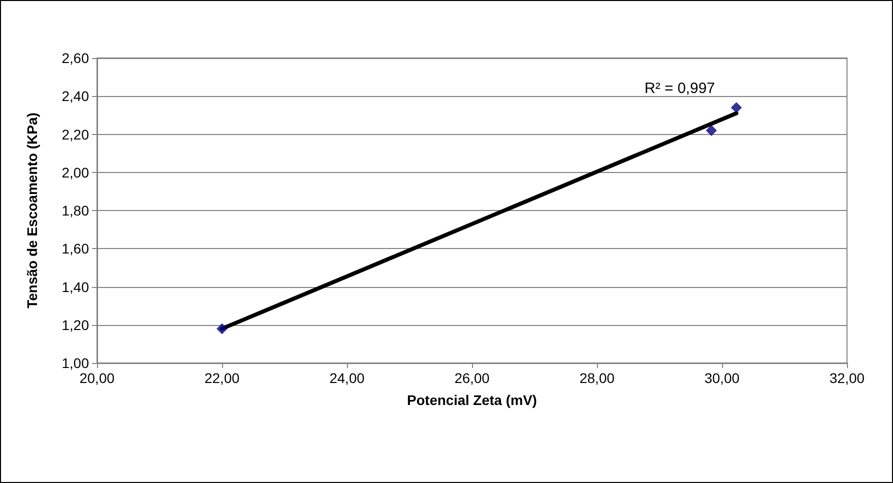 The width and height of the screenshot is (893, 483). What do you see at coordinates (347, 378) in the screenshot?
I see `x-tick-label: 24,00` at bounding box center [347, 378].